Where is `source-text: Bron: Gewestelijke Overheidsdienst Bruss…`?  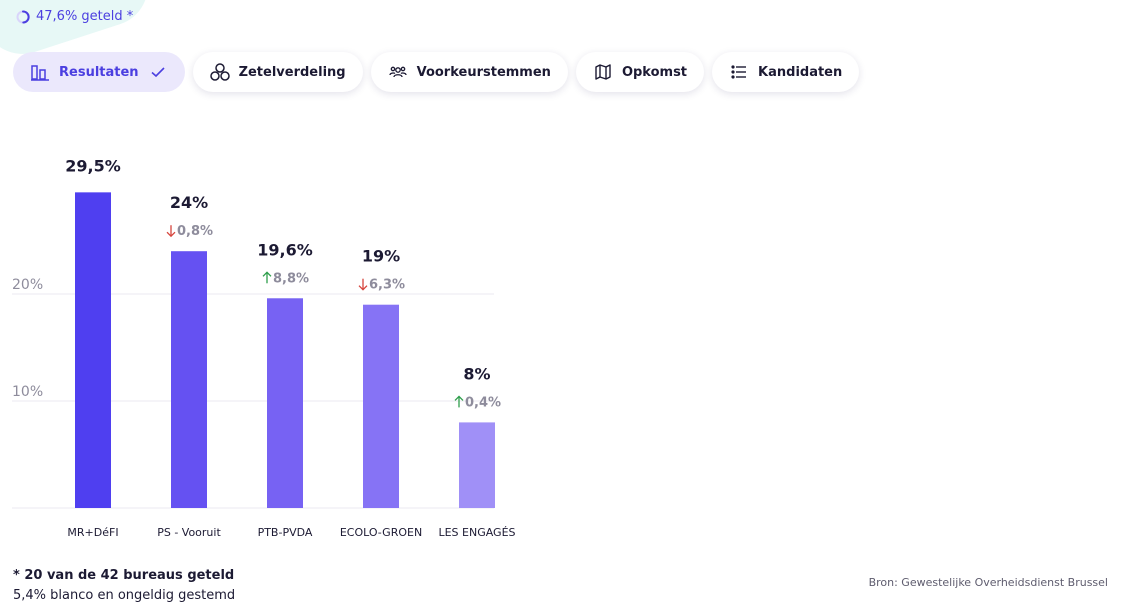 source-text: Bron: Gewestelijke Overheidsdienst Bruss… is located at coordinates (988, 582).